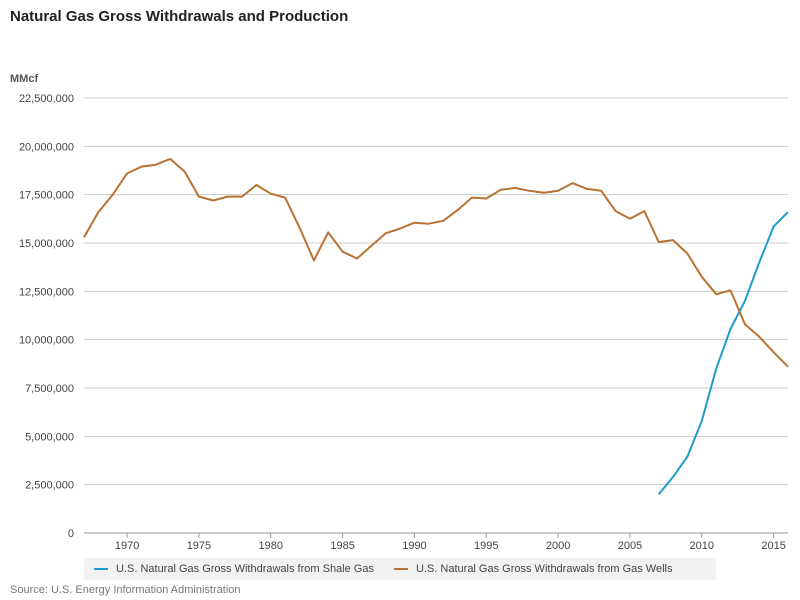 The height and width of the screenshot is (600, 800). I want to click on x-tick-label: 1975, so click(199, 546).